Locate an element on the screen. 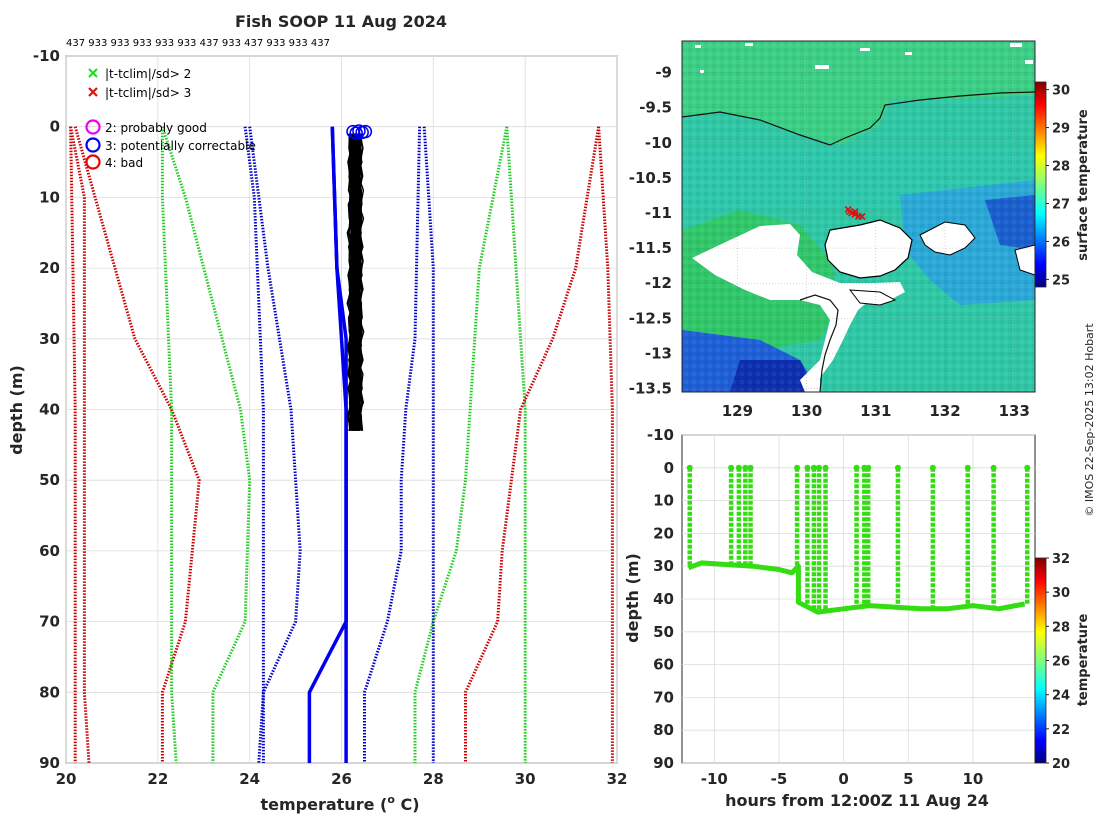 The width and height of the screenshot is (1100, 820). map-y-tick-label: -12 is located at coordinates (658, 283).